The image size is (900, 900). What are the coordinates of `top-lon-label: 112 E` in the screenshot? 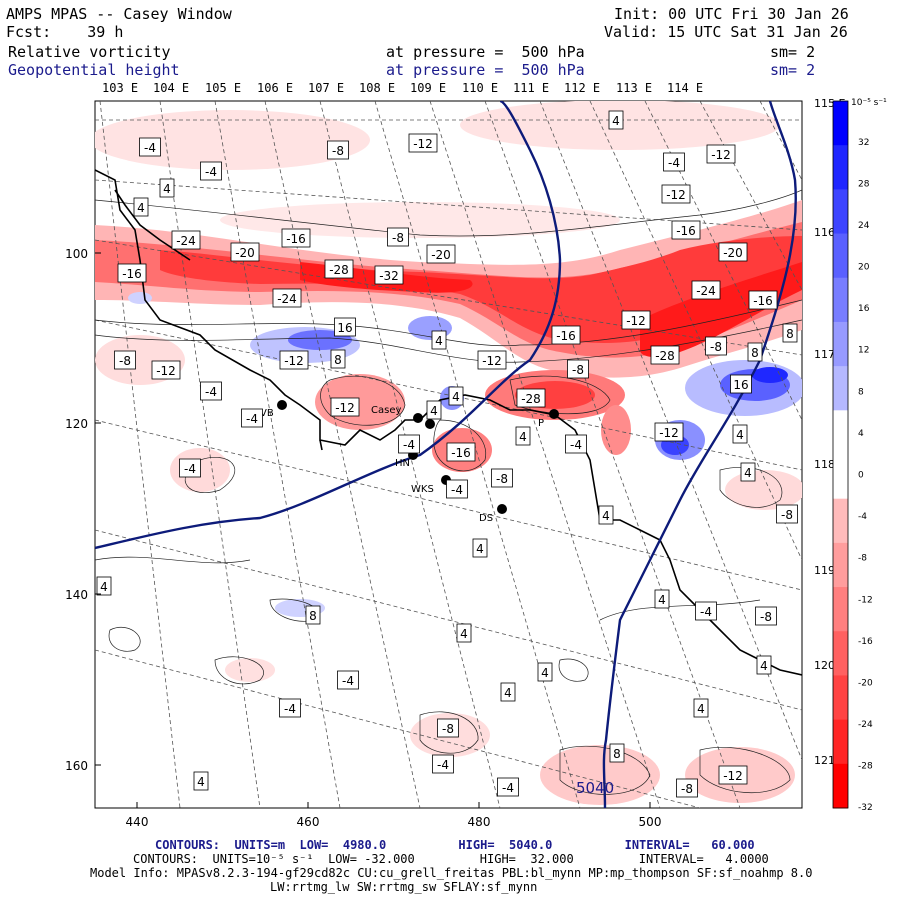 It's located at (582, 88).